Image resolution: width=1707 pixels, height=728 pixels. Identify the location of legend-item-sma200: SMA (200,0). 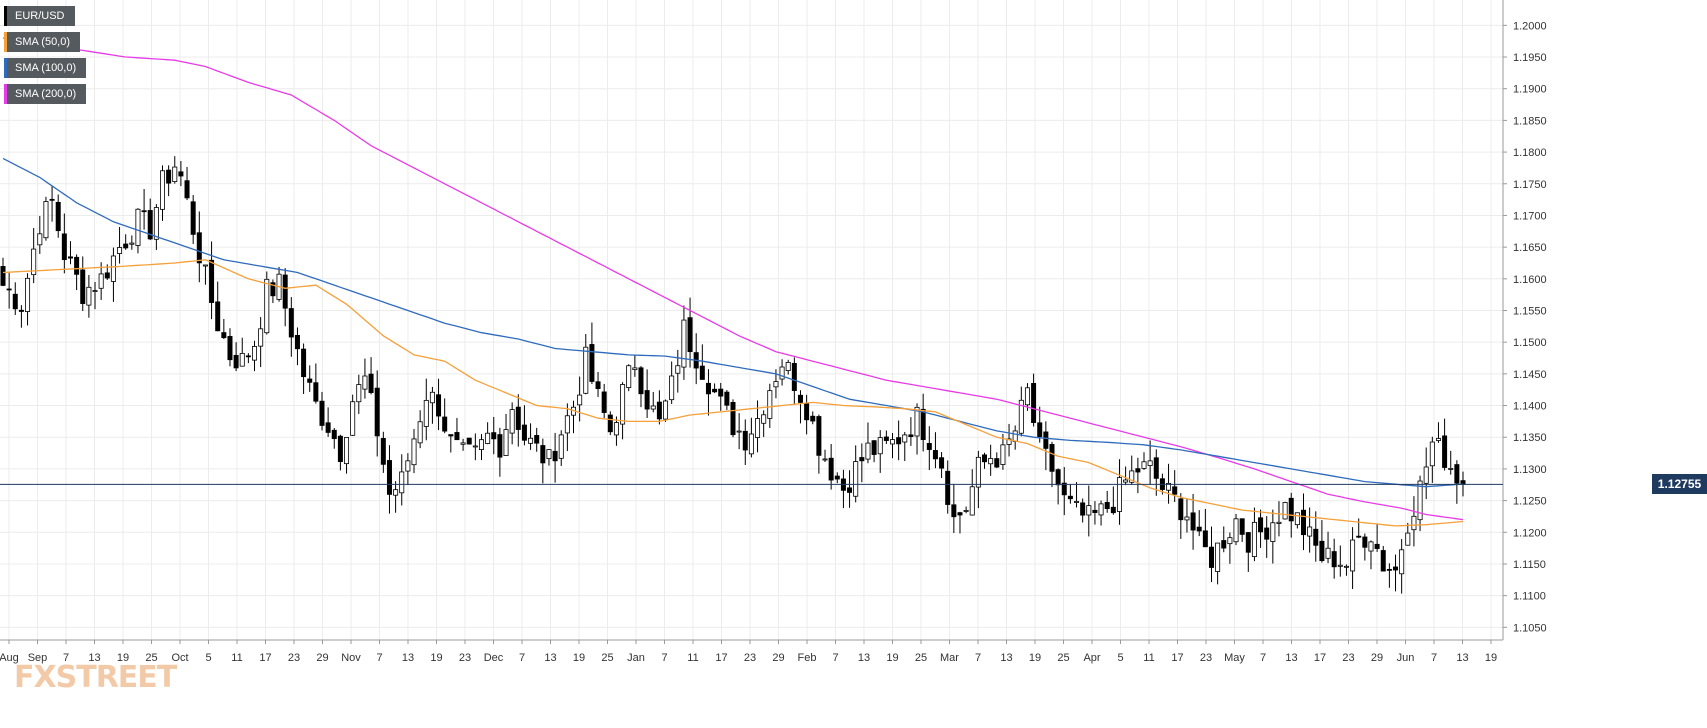
(45, 94).